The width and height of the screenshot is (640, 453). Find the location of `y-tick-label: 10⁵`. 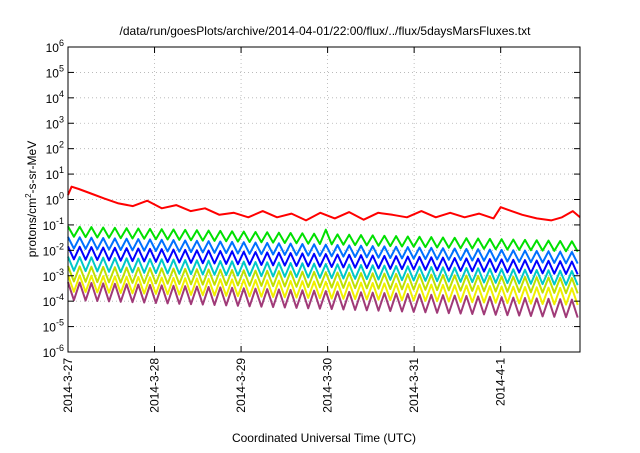

y-tick-label: 10⁵ is located at coordinates (55, 71).